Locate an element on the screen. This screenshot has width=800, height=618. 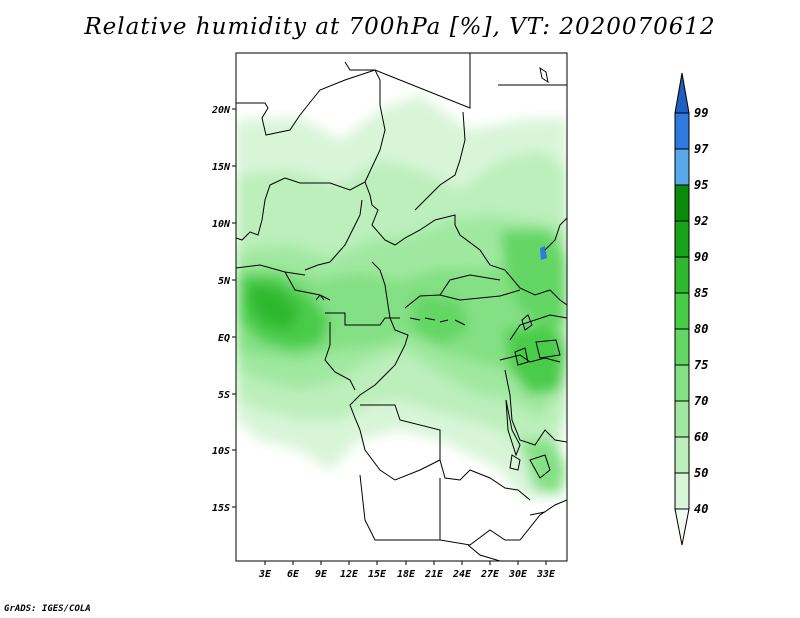
lon-label-12e: 12E is located at coordinates (349, 574).